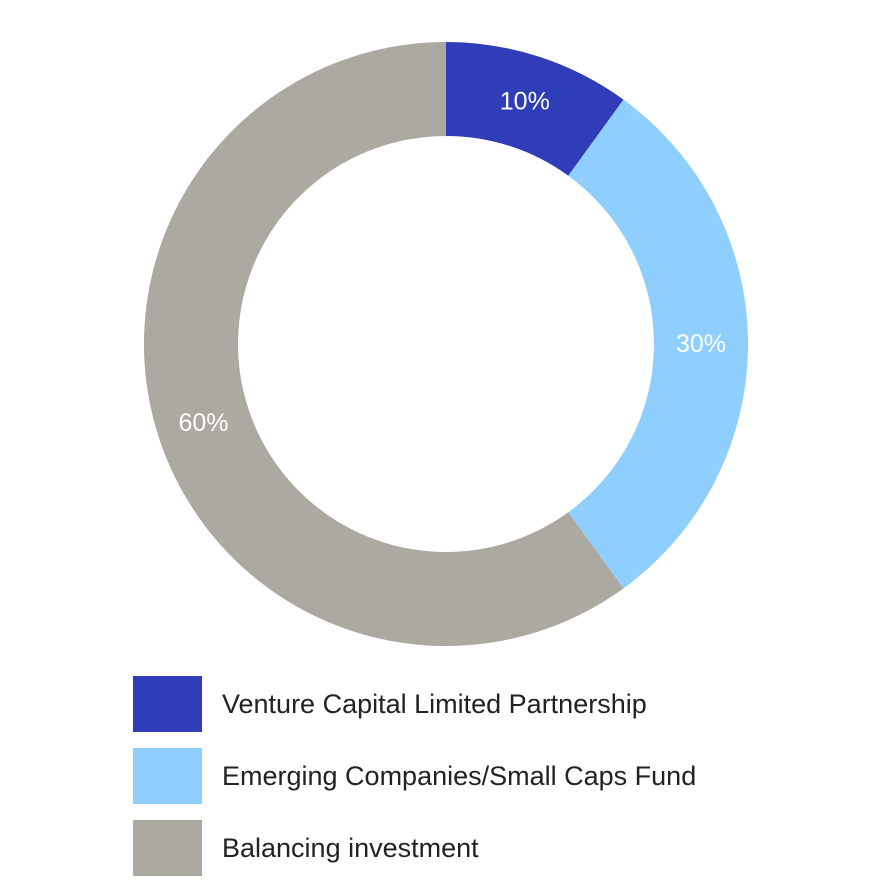  I want to click on donut-slice-venture-capital, so click(535, 109).